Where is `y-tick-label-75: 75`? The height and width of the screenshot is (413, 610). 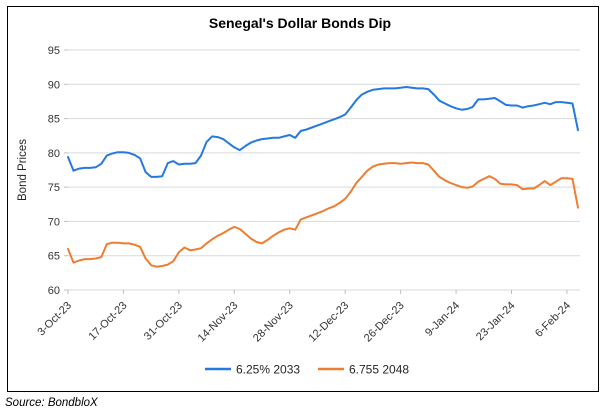
y-tick-label-75: 75 is located at coordinates (54, 188).